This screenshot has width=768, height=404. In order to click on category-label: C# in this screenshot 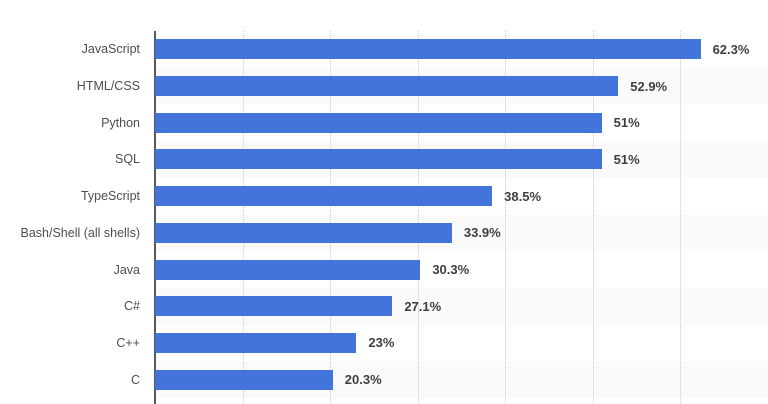, I will do `click(132, 306)`.